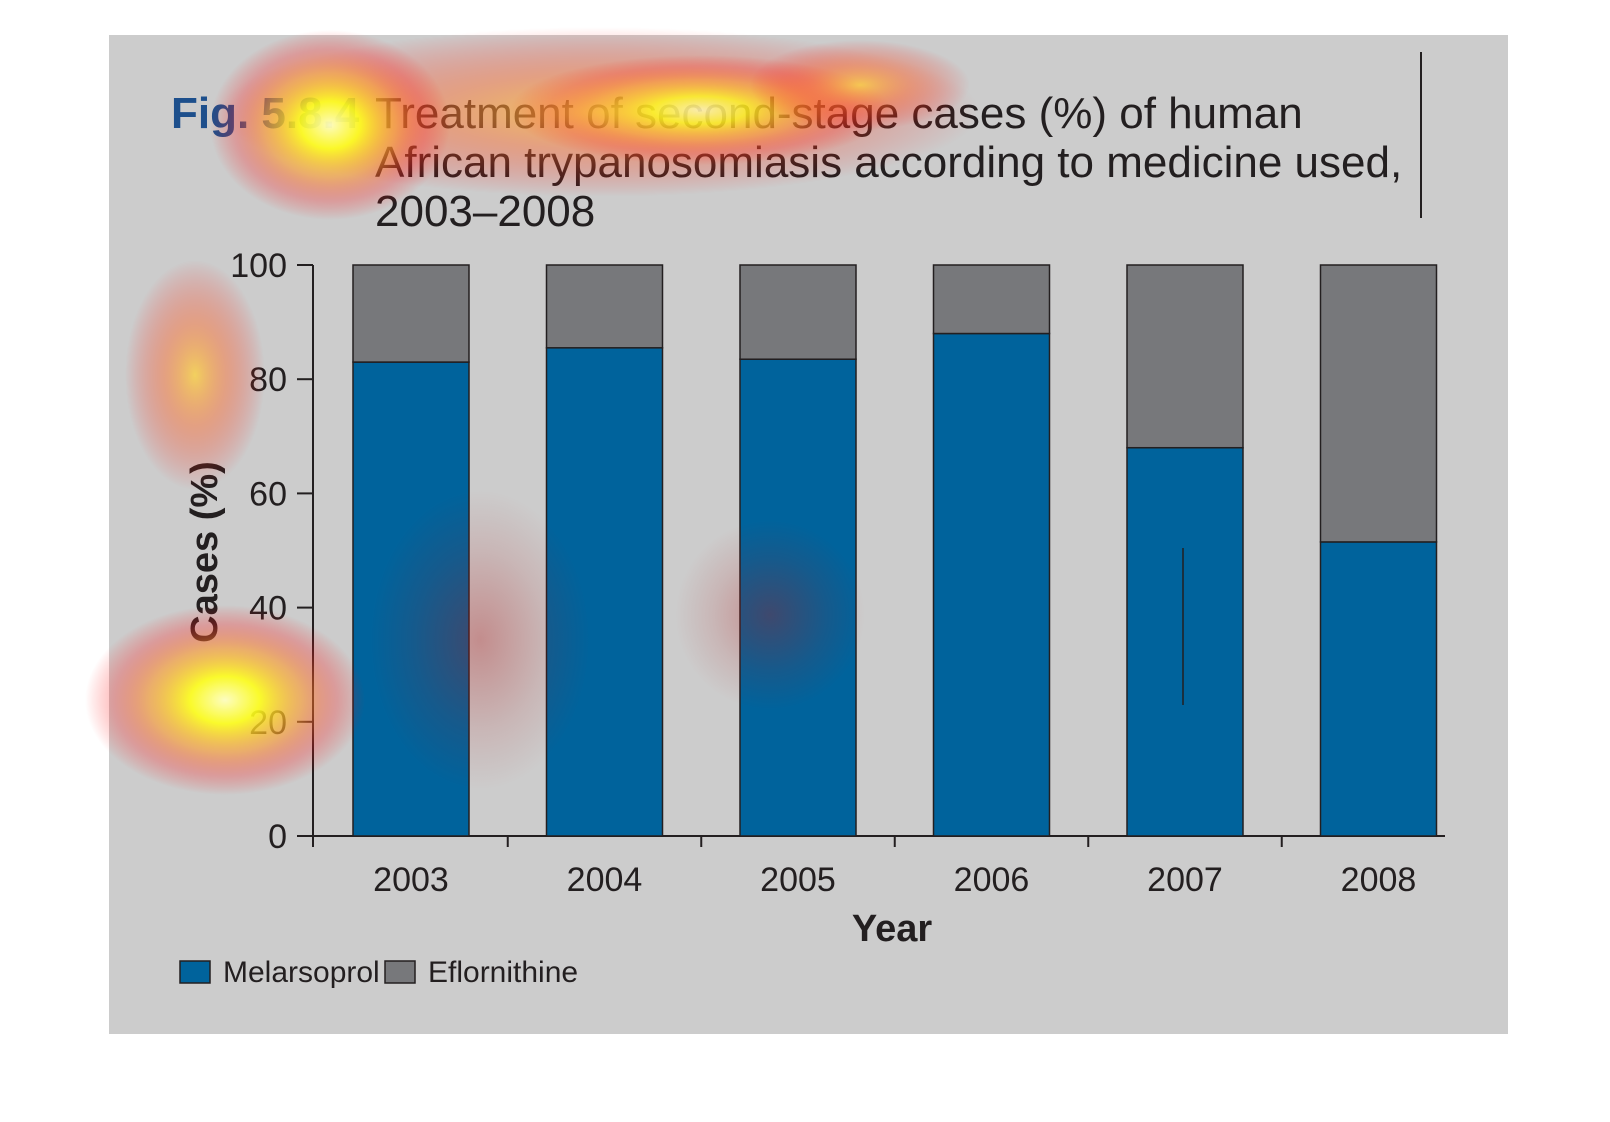  What do you see at coordinates (1185, 356) in the screenshot?
I see `bar-eflornithine-2007` at bounding box center [1185, 356].